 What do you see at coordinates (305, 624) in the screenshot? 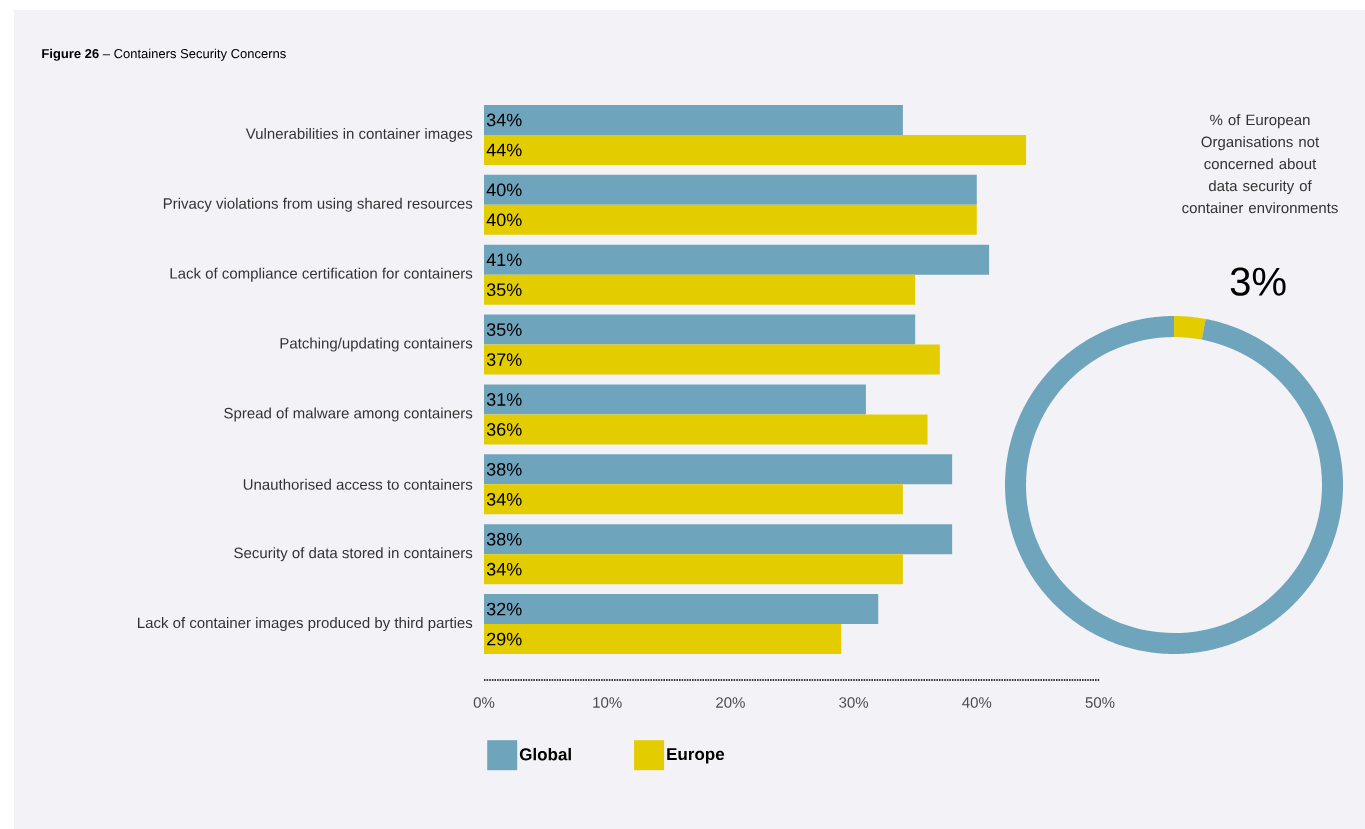
I see `y-tick-label: Lack of container images produced by third parties` at bounding box center [305, 624].